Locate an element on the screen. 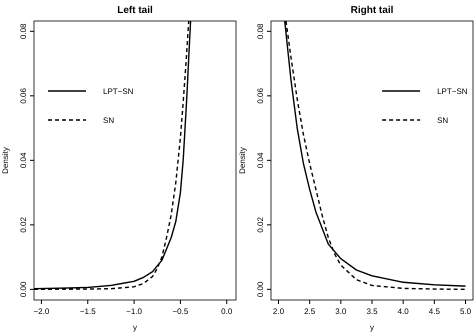 The height and width of the screenshot is (332, 474). x-tick-label: 4.5 is located at coordinates (434, 311).